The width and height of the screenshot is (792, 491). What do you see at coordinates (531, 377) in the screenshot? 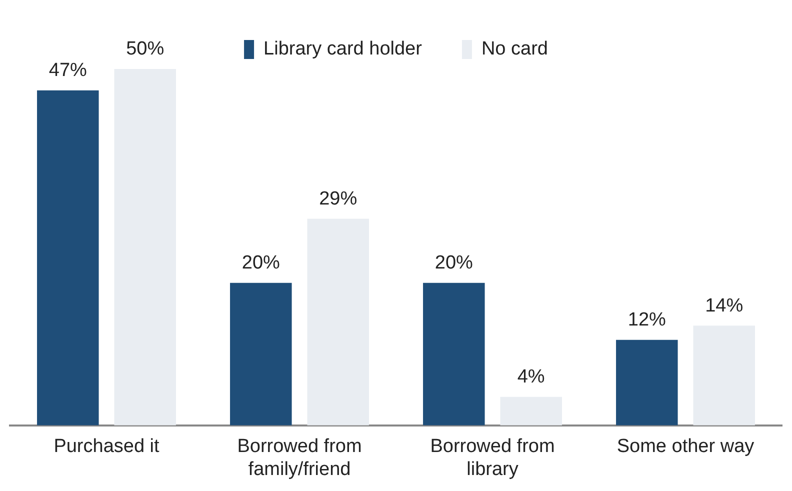
I see `data-label: 4%` at bounding box center [531, 377].